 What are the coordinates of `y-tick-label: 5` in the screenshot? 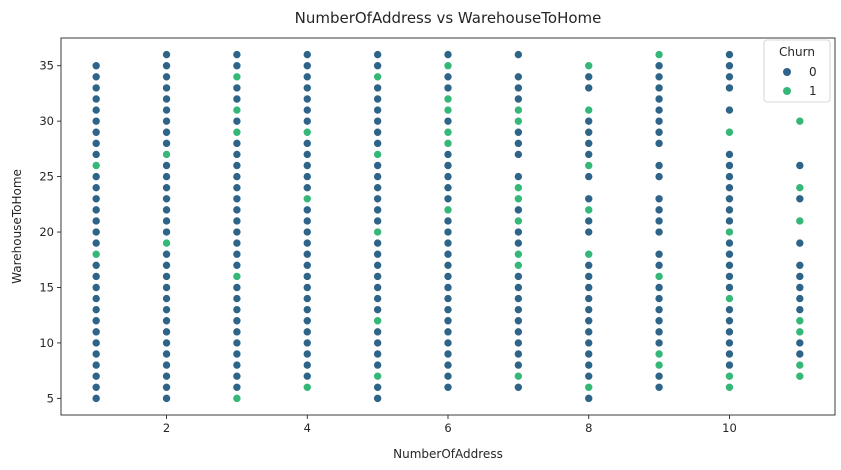 It's located at (50, 398).